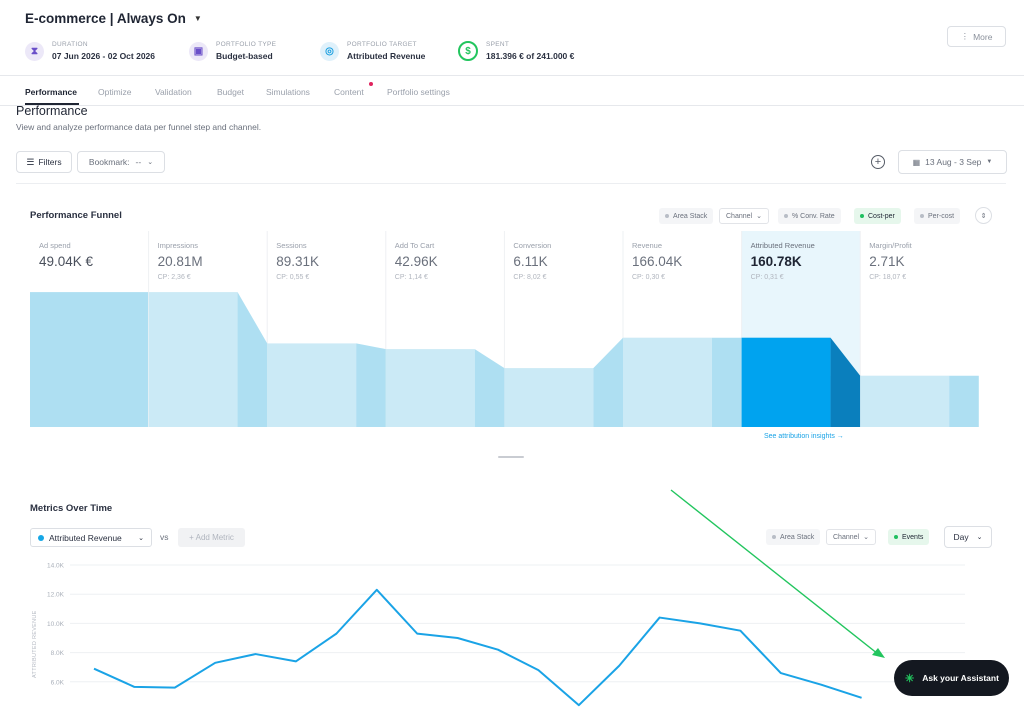 This screenshot has height=709, width=1024. I want to click on divider, so click(511, 183).